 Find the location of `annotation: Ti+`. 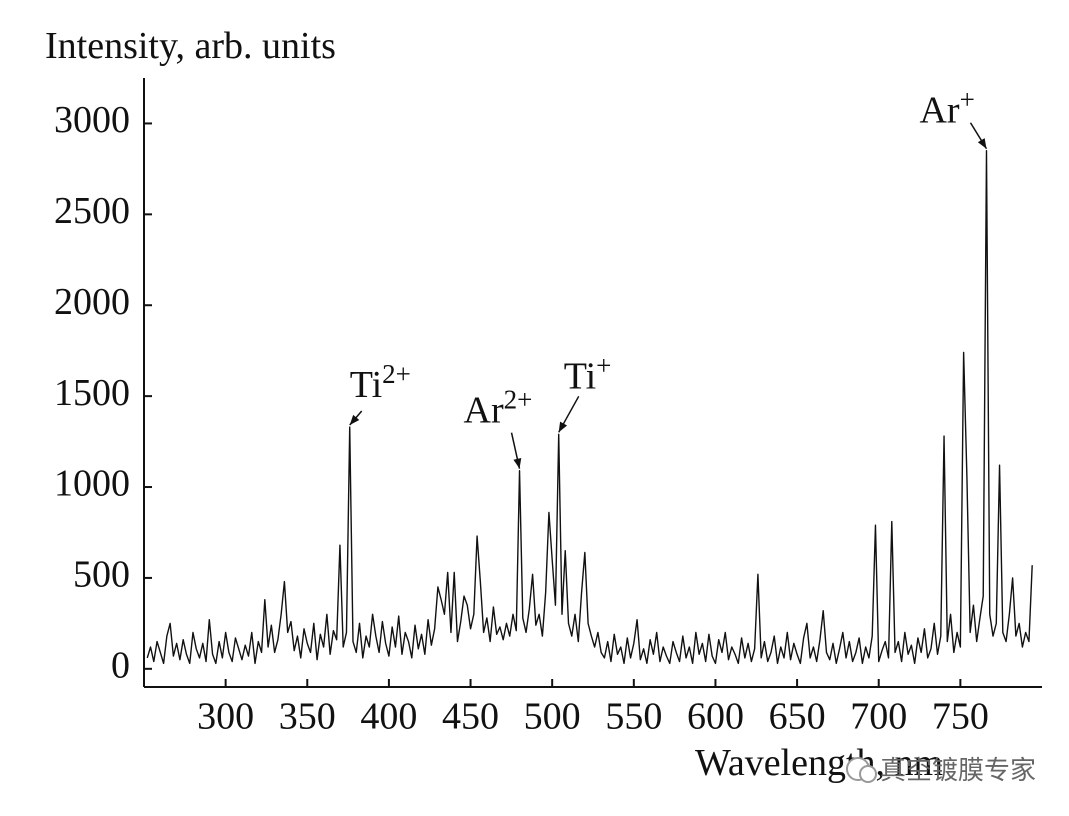

annotation: Ti+ is located at coordinates (588, 373).